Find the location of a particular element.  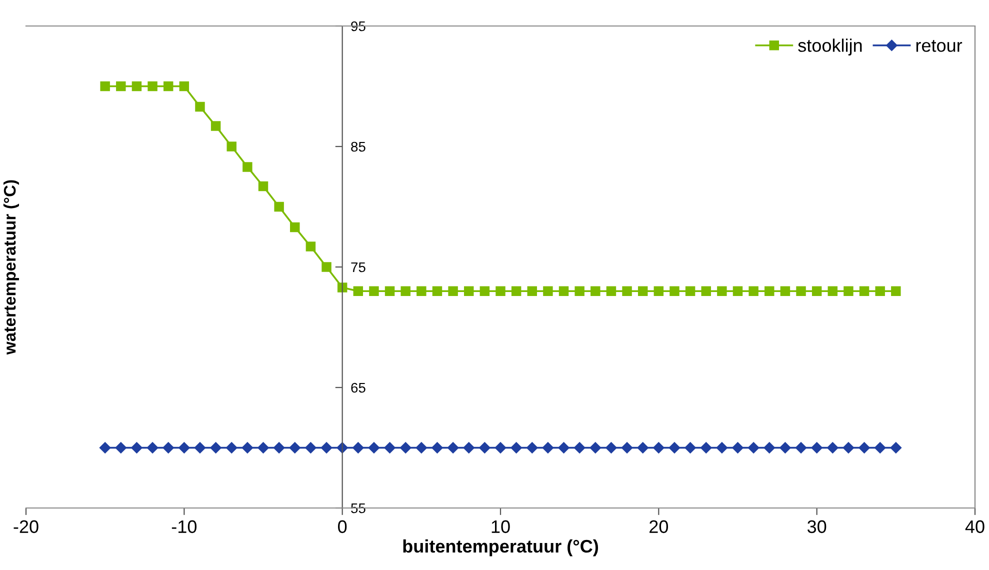

x-axis-title: buitentemperatuur (°C) is located at coordinates (500, 547).